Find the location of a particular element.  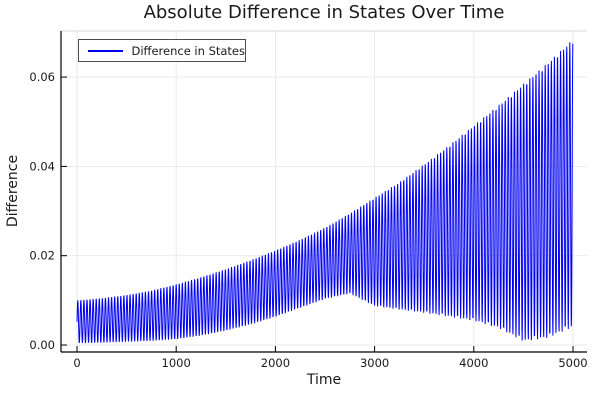

y-tick-label: 0.00 is located at coordinates (42, 345).